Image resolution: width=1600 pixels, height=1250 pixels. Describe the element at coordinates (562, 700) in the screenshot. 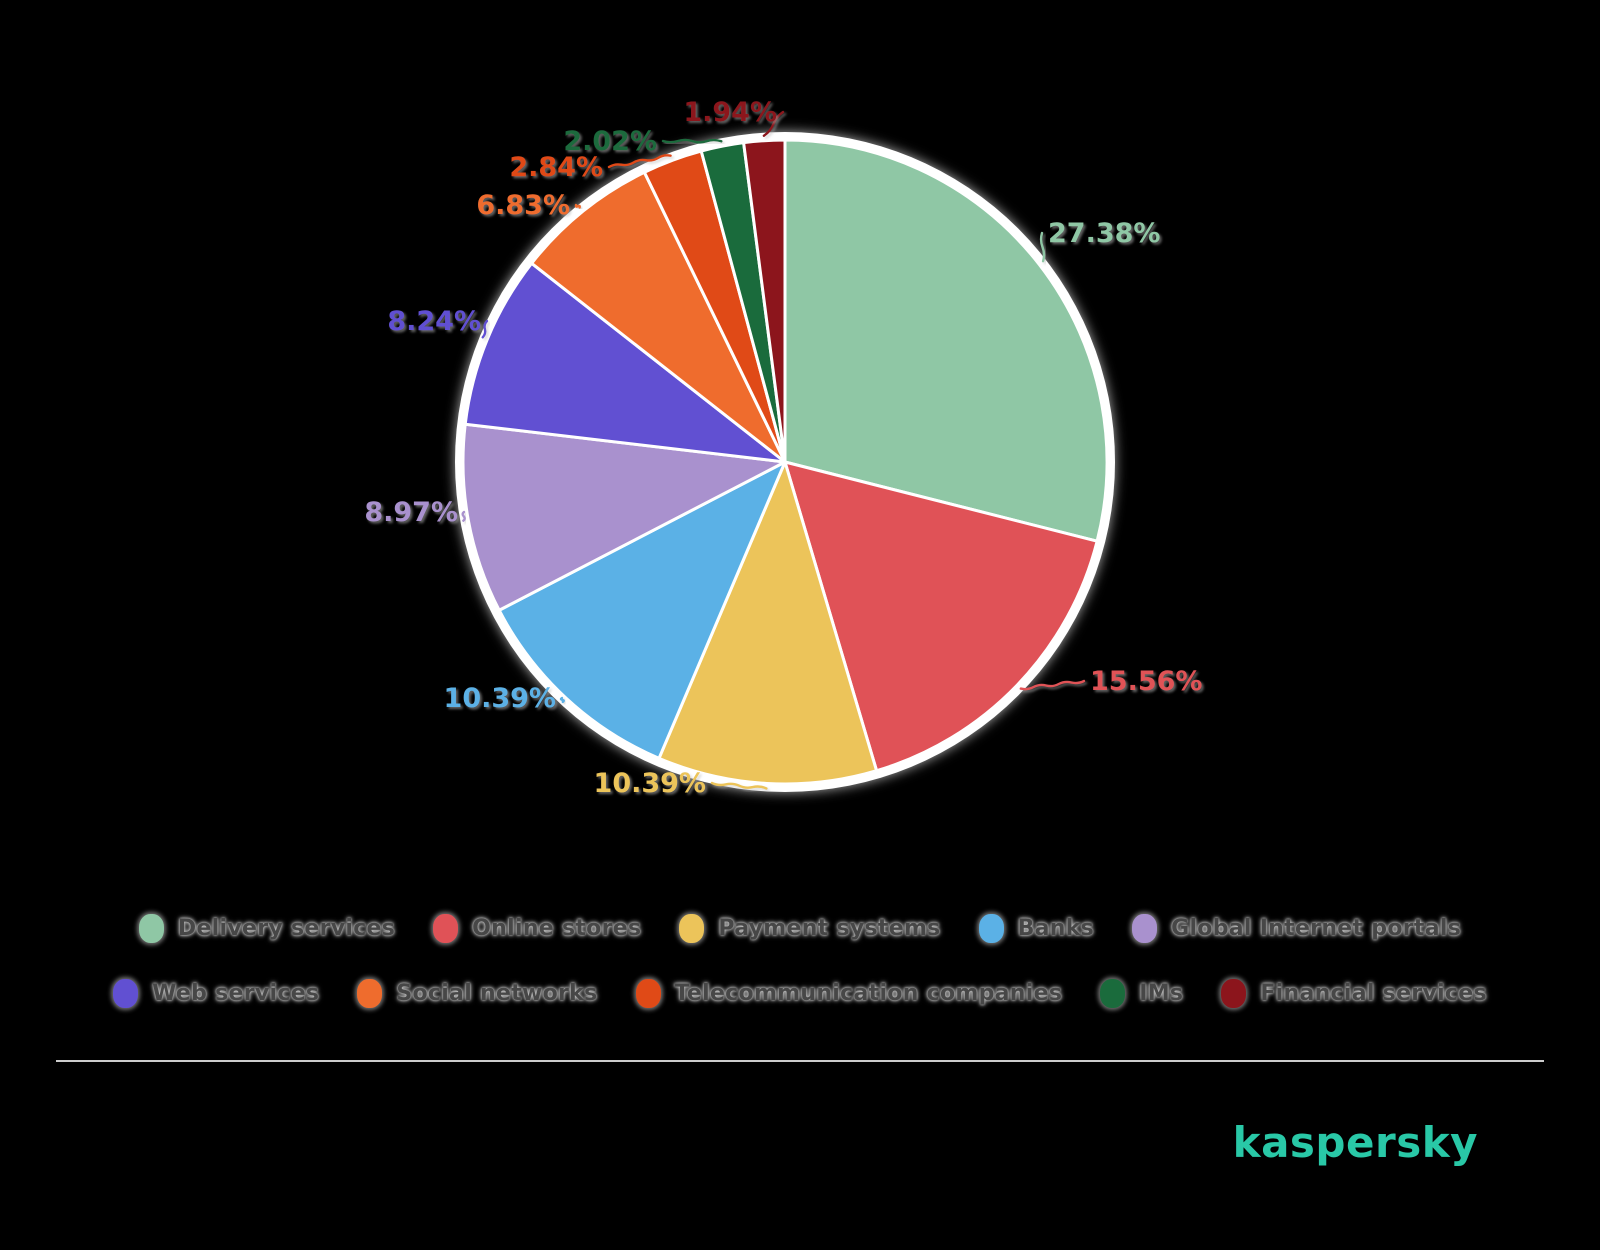

I see `label-leader-banks` at that location.